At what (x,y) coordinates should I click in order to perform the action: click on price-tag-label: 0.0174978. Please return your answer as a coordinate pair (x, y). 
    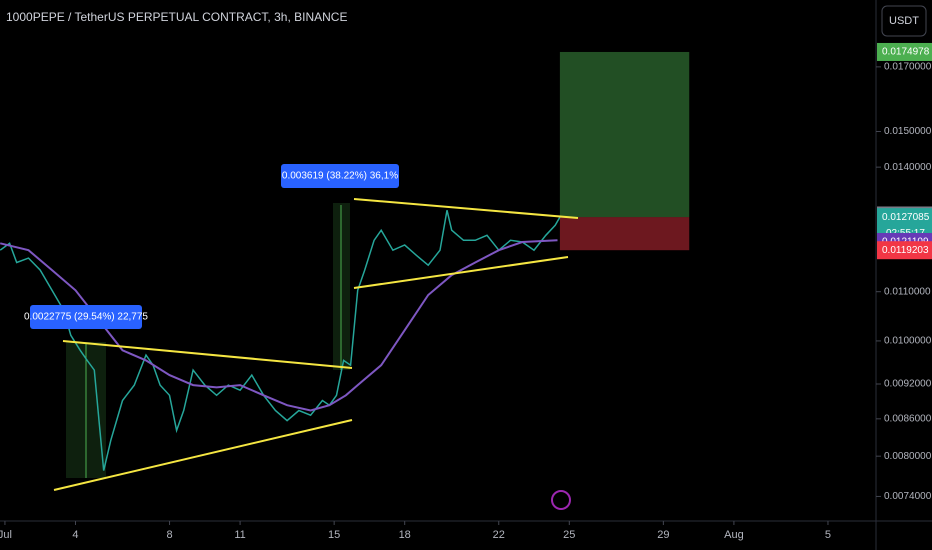
    Looking at the image, I should click on (906, 52).